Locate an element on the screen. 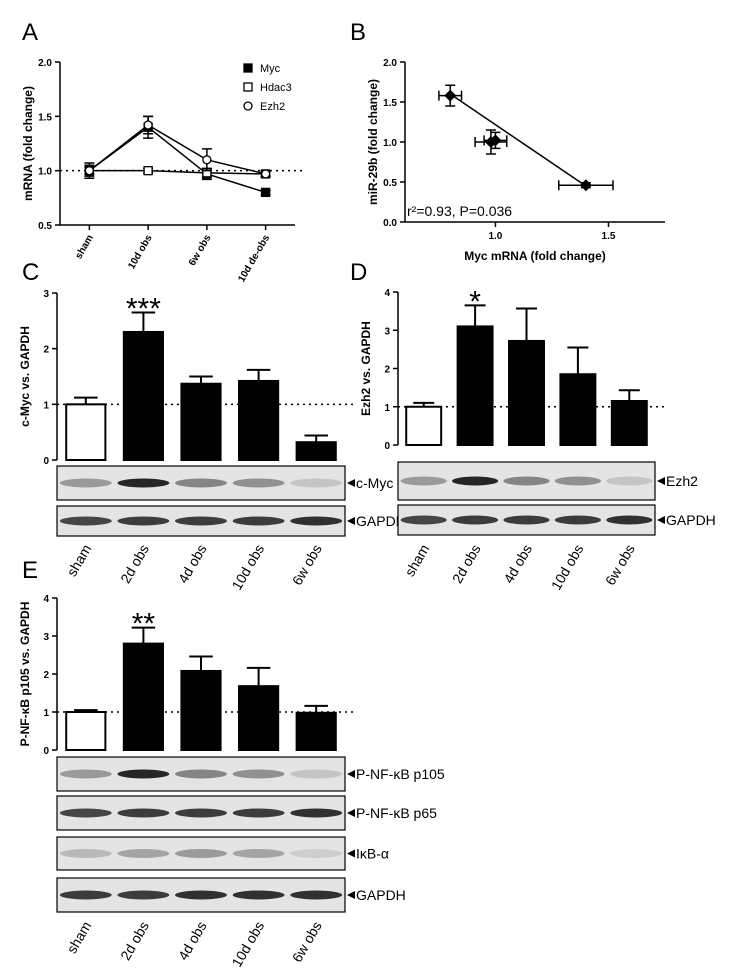 This screenshot has height=979, width=745. annotation: r²=0.93, P=0.036 is located at coordinates (459, 211).